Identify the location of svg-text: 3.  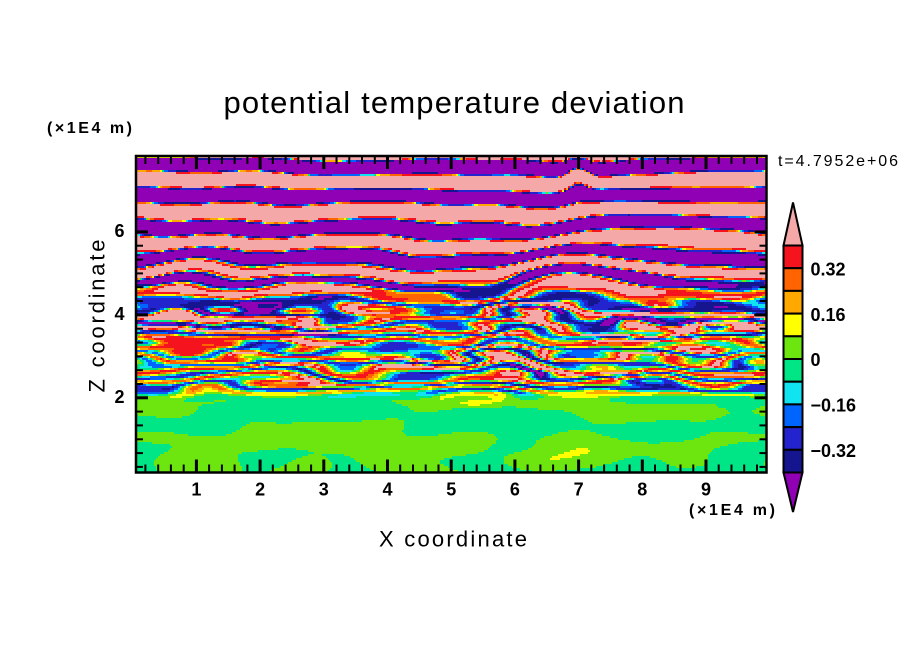
(324, 490).